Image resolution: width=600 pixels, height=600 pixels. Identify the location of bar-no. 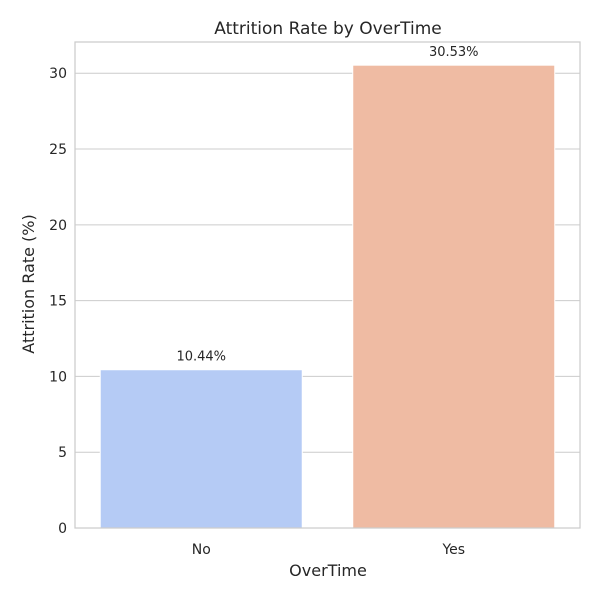
(201, 449).